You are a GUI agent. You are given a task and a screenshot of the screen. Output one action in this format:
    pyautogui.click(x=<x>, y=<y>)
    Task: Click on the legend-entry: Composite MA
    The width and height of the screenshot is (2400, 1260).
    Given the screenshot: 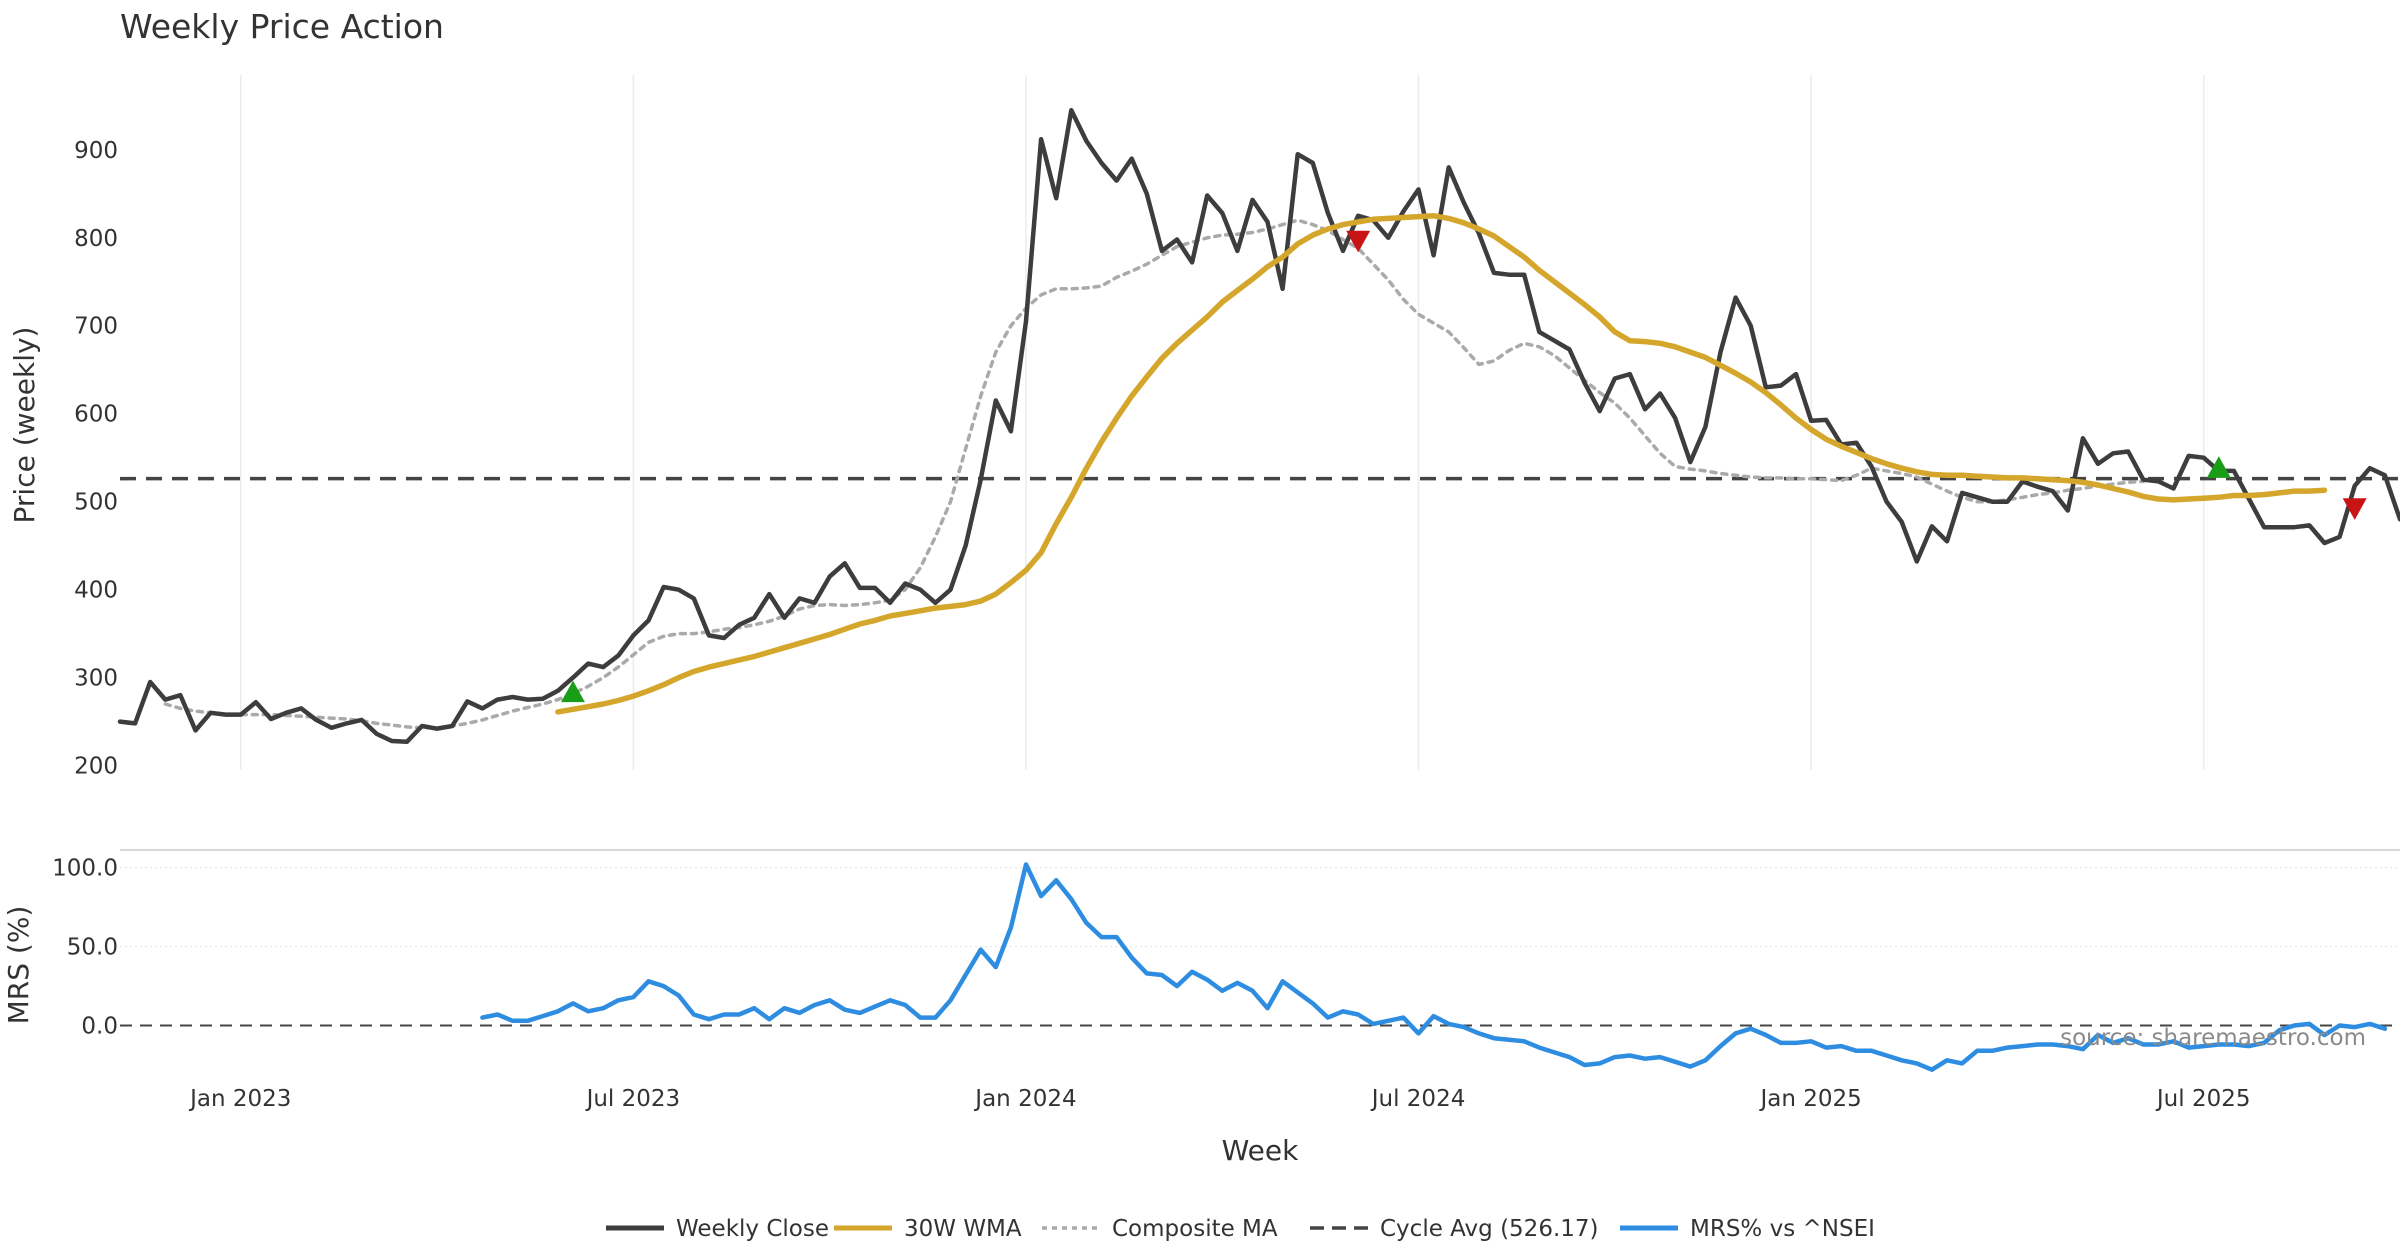 What is the action you would take?
    pyautogui.click(x=1160, y=1229)
    